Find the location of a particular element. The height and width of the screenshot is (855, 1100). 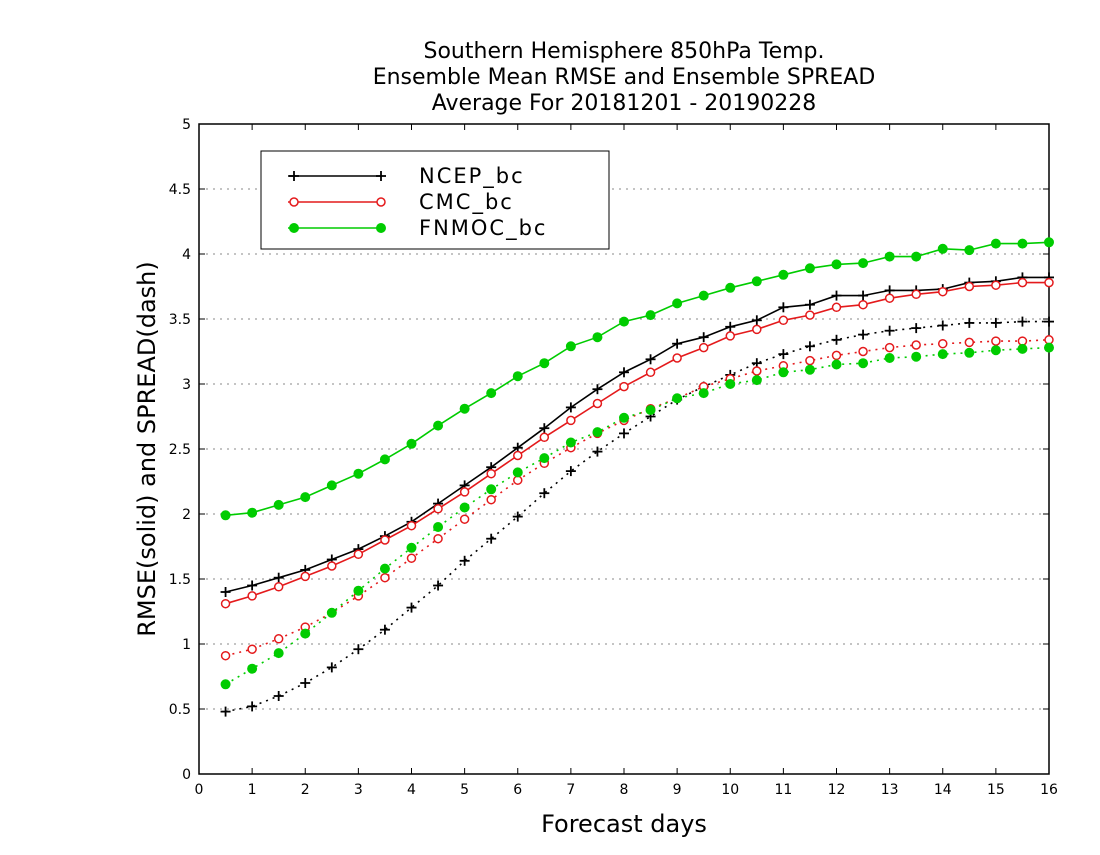

legend-box is located at coordinates (435, 200).